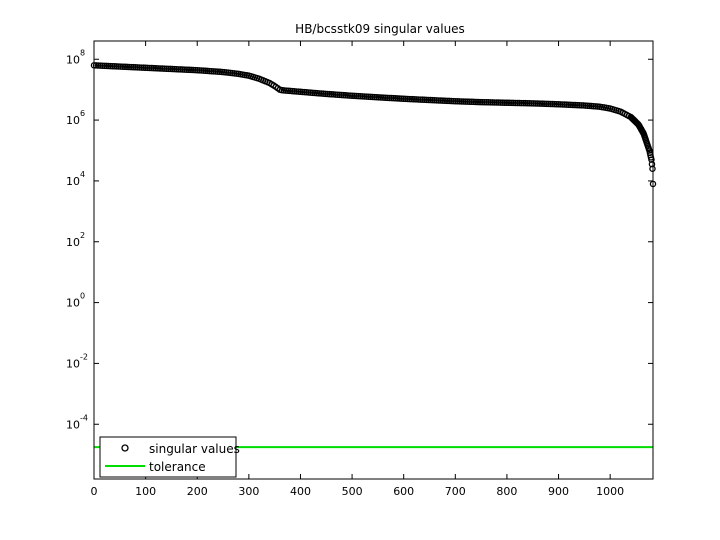 This screenshot has height=540, width=720. I want to click on y-tick-label: 10⁰, so click(75, 301).